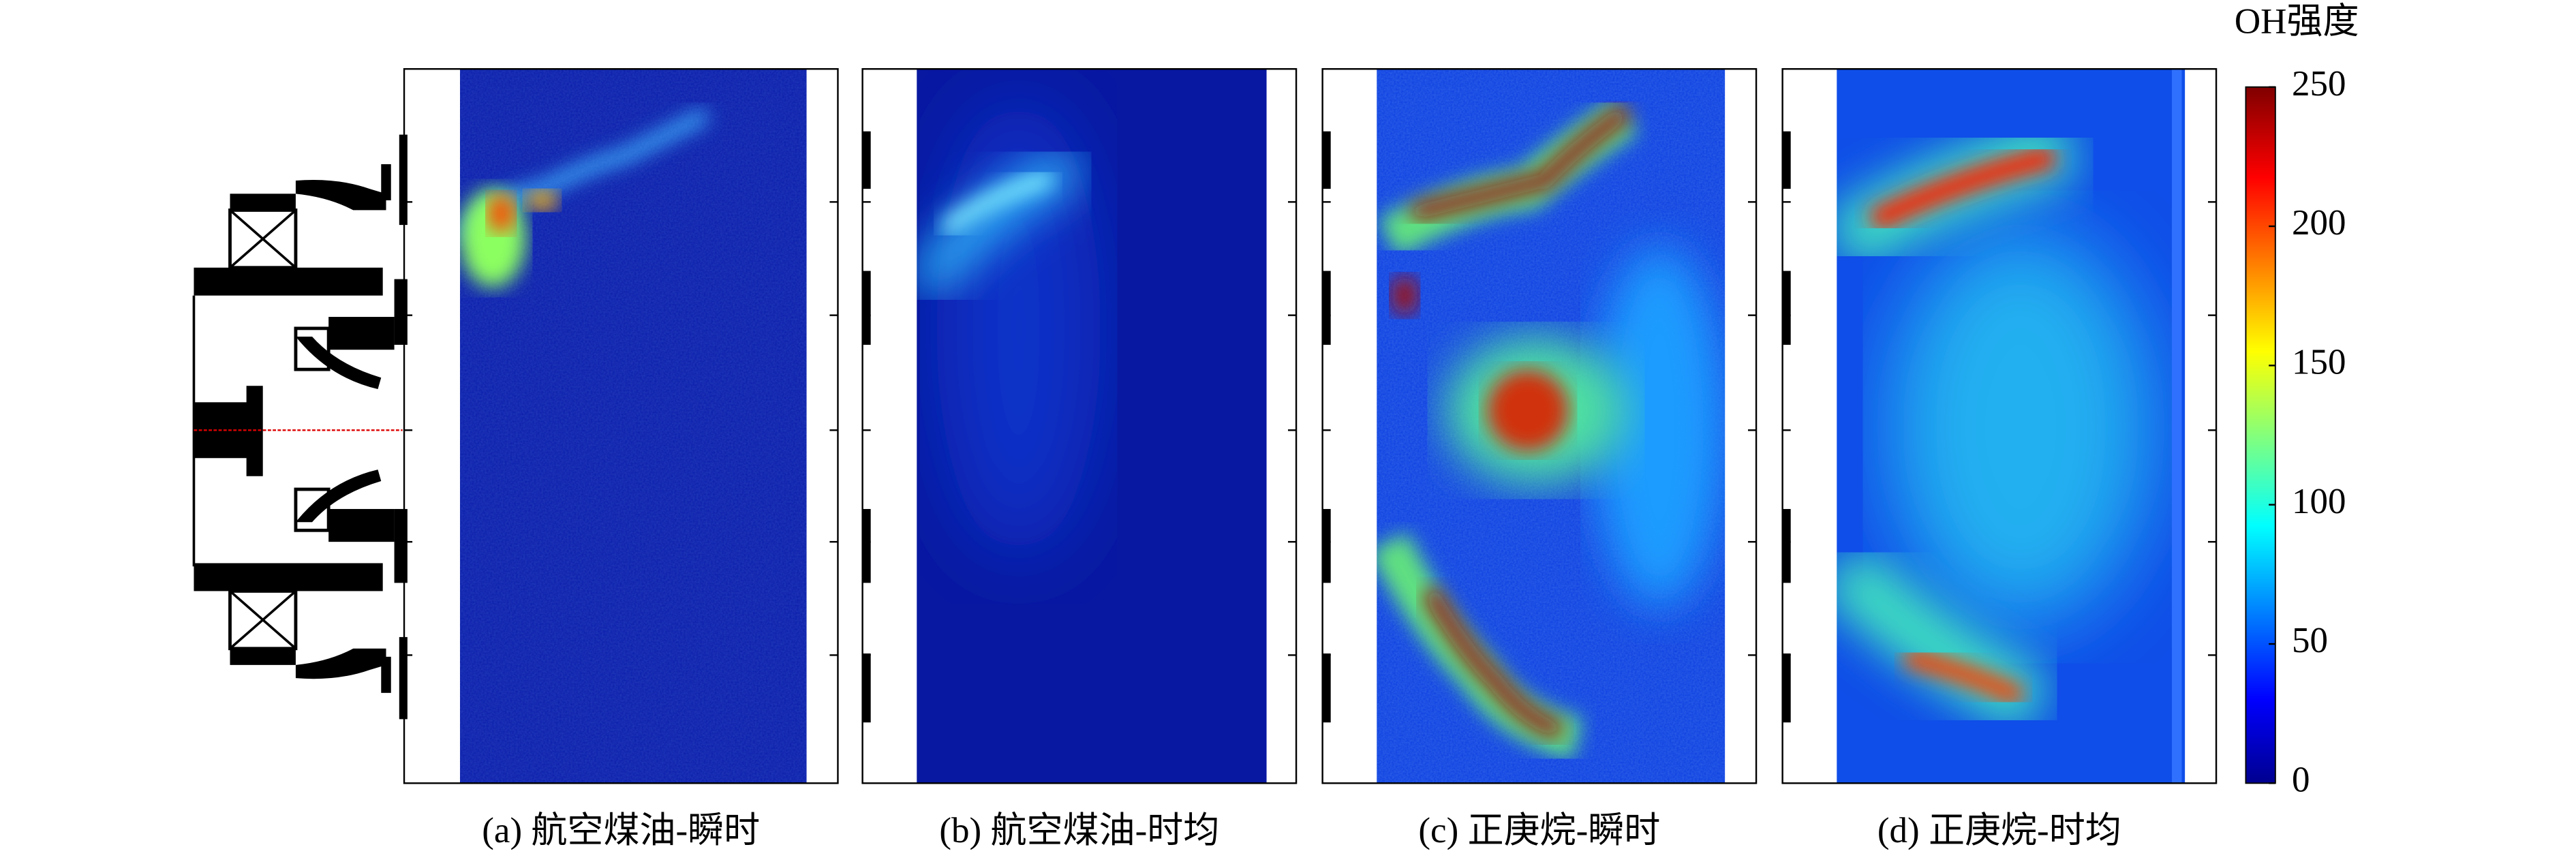  Describe the element at coordinates (1079, 830) in the screenshot. I see `panel-caption: (b) 航空煤油-时均` at that location.